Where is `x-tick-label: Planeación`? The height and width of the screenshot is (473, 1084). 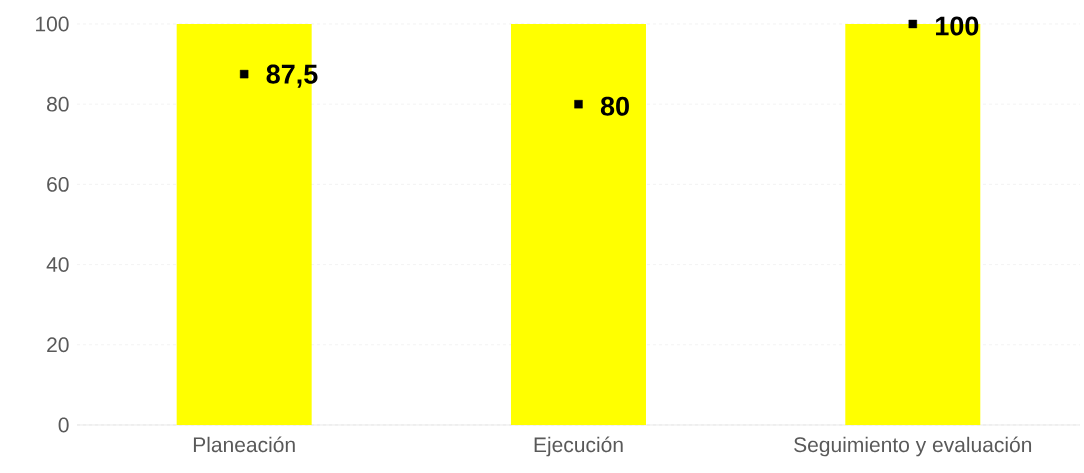
x-tick-label: Planeación is located at coordinates (244, 444).